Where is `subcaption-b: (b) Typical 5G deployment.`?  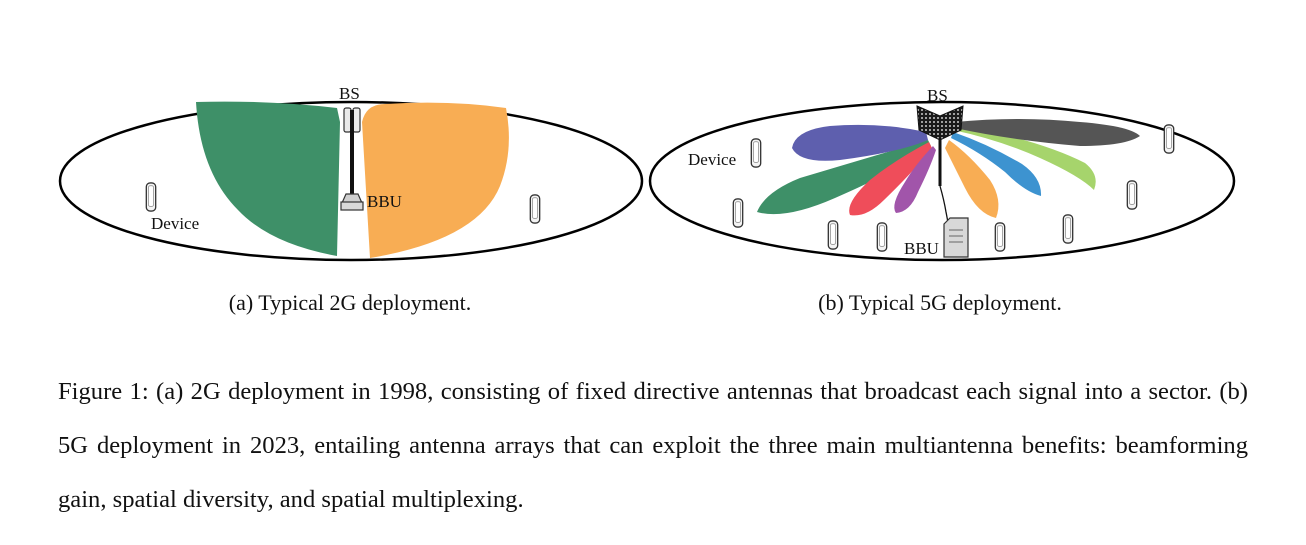
subcaption-b: (b) Typical 5G deployment. is located at coordinates (940, 302).